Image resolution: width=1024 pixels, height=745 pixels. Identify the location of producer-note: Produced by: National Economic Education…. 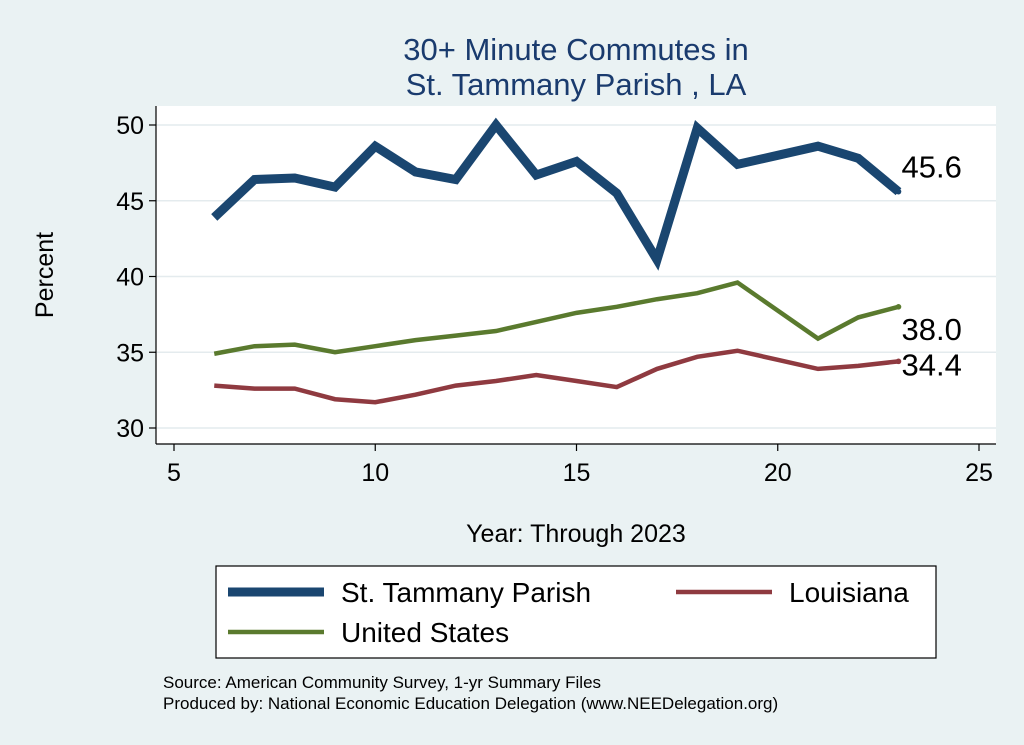
(470, 703).